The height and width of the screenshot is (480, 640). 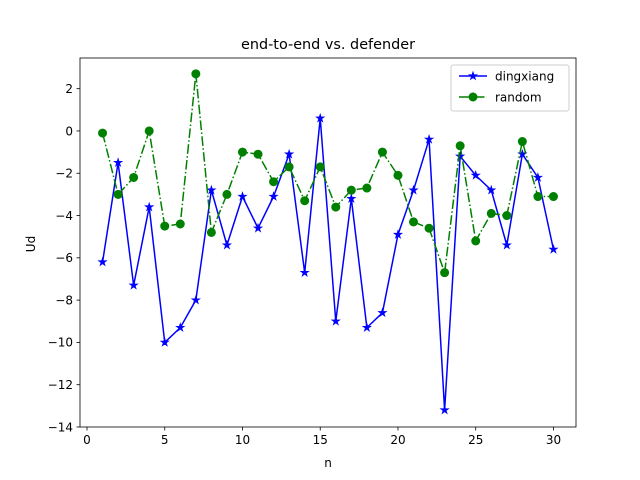 What do you see at coordinates (518, 97) in the screenshot?
I see `legend-label: random` at bounding box center [518, 97].